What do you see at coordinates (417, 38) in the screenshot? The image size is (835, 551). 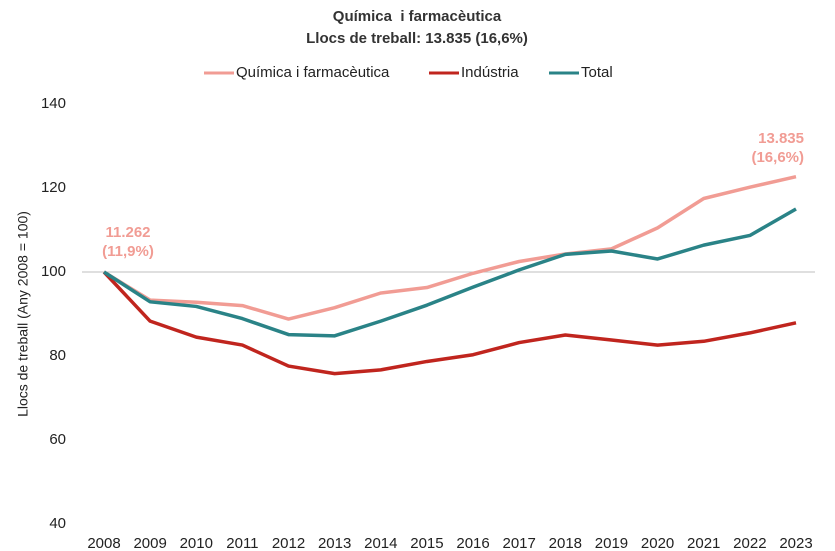 I see `chart-subtitle: Llocs de treball: 13.835 (16,6%)` at bounding box center [417, 38].